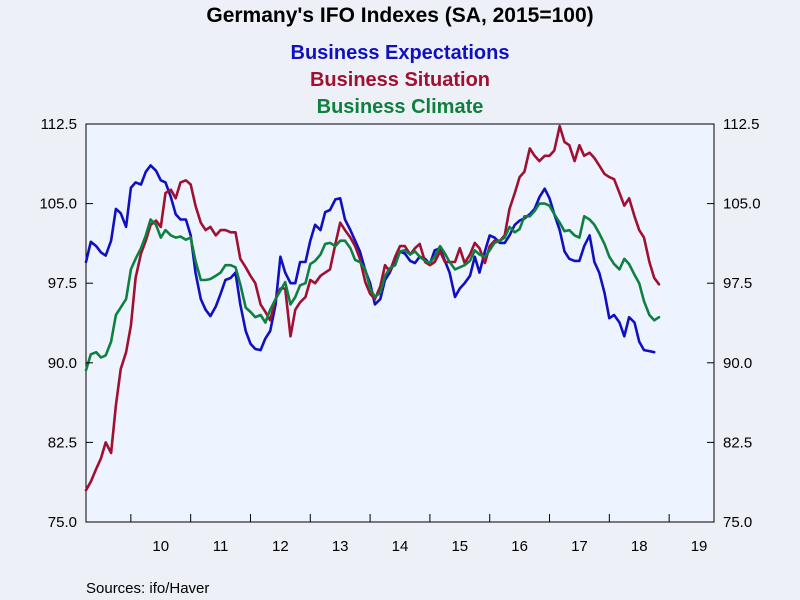  Describe the element at coordinates (579, 546) in the screenshot. I see `x-tick-label: 17` at that location.